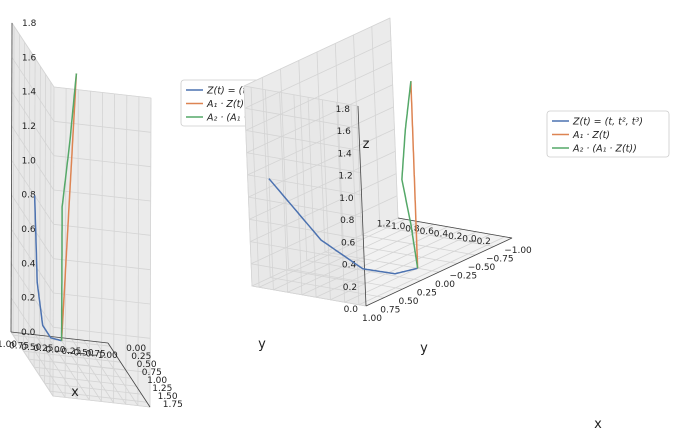  I want to click on y-tick-label: 1.00, so click(157, 381).